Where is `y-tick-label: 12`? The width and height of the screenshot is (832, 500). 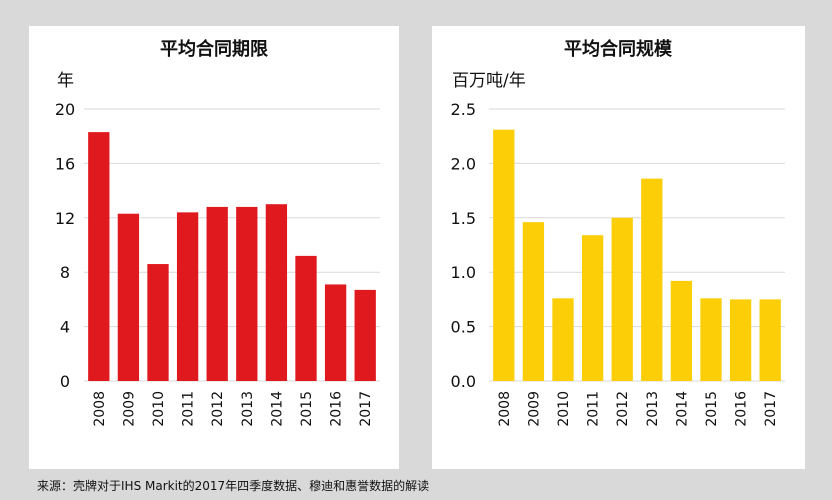 y-tick-label: 12 is located at coordinates (65, 218).